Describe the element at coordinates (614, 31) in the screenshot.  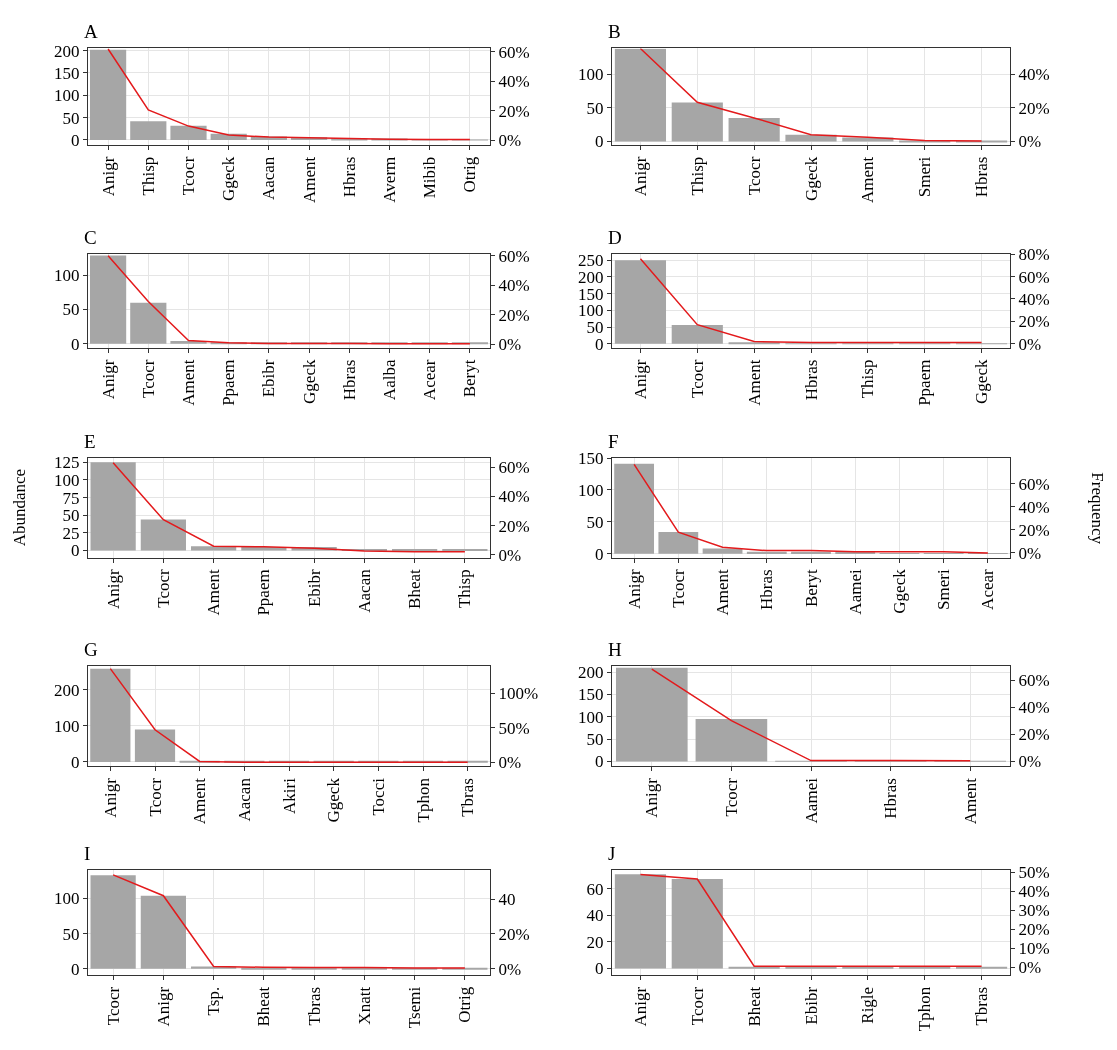
I see `chart-title: B` at that location.